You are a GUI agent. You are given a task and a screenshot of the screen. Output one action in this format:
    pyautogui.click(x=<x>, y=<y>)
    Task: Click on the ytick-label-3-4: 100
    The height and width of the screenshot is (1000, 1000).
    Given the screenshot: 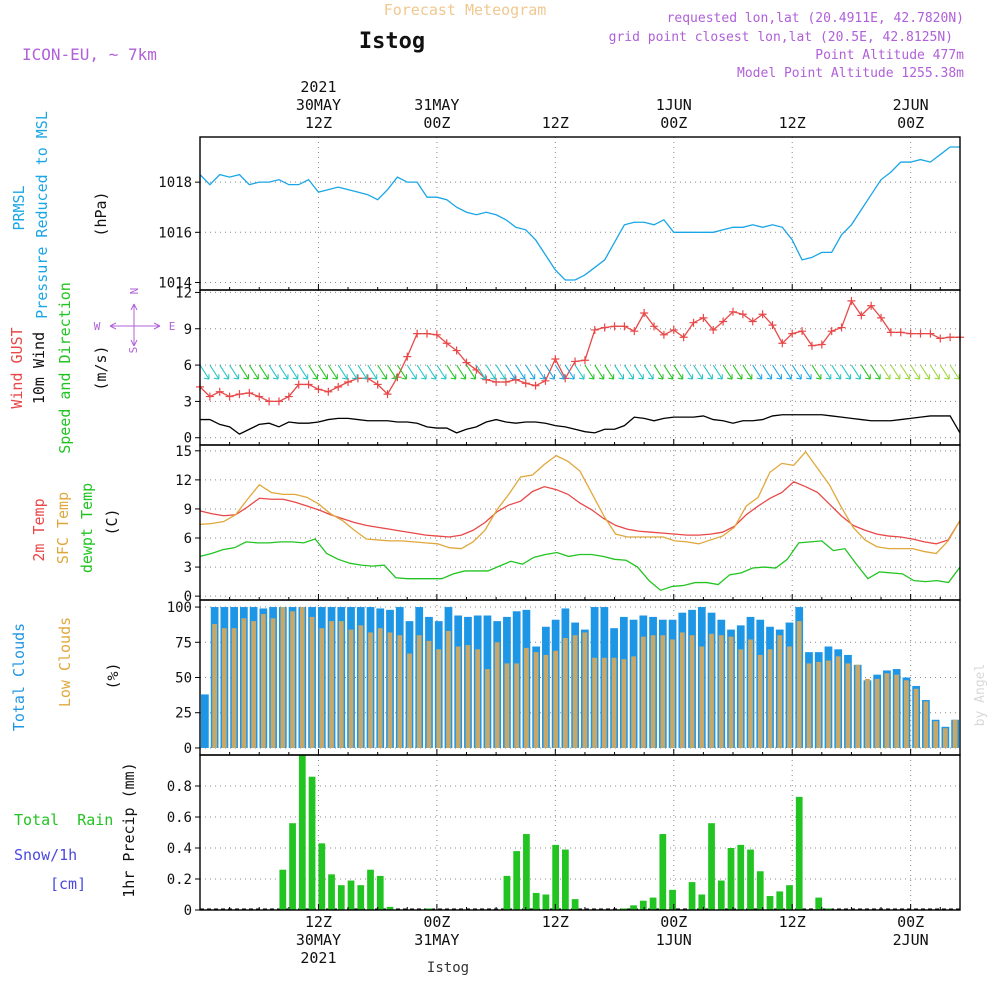 What is the action you would take?
    pyautogui.click(x=179, y=608)
    